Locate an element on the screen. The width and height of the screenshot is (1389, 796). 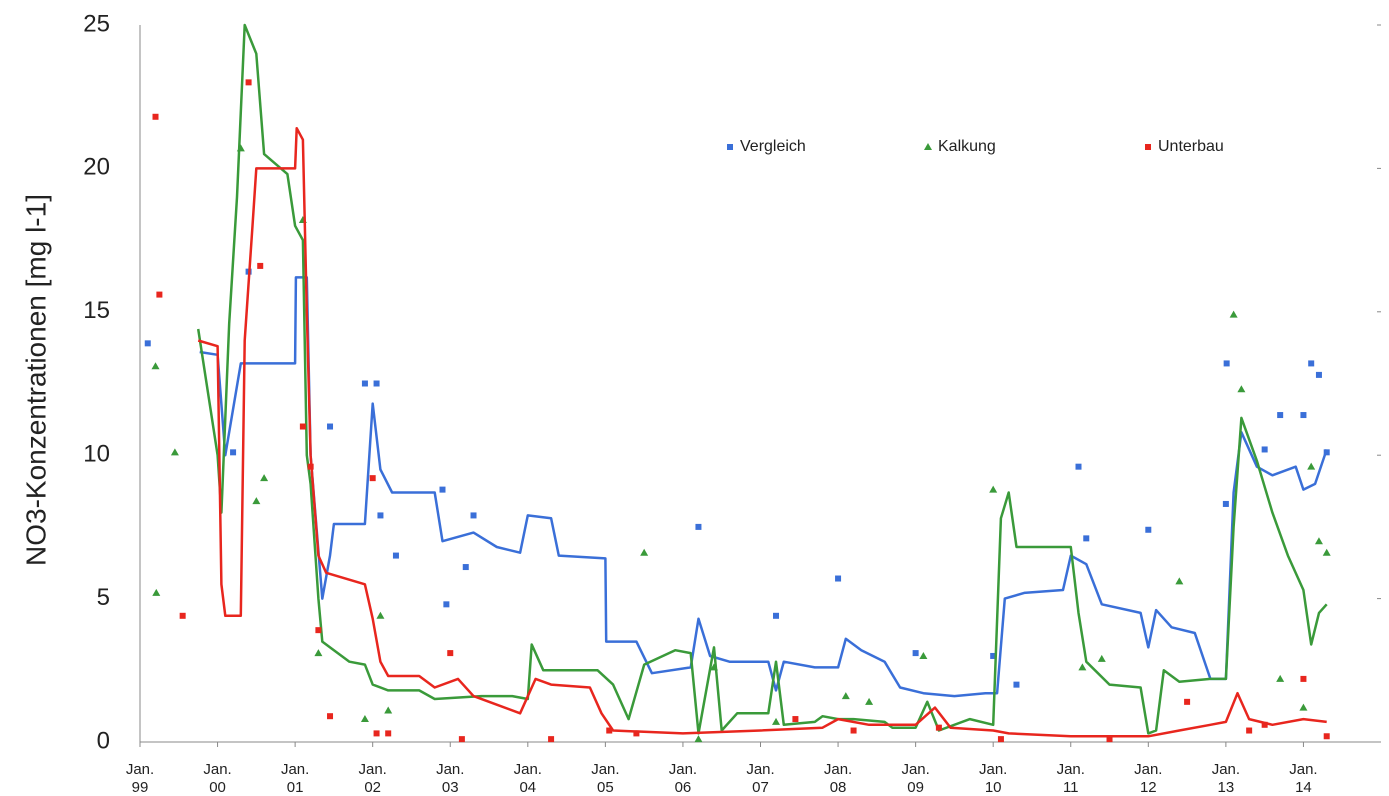
y-axis-label: NO3-Konzentrationen [mg l-1] is located at coordinates (35, 380).